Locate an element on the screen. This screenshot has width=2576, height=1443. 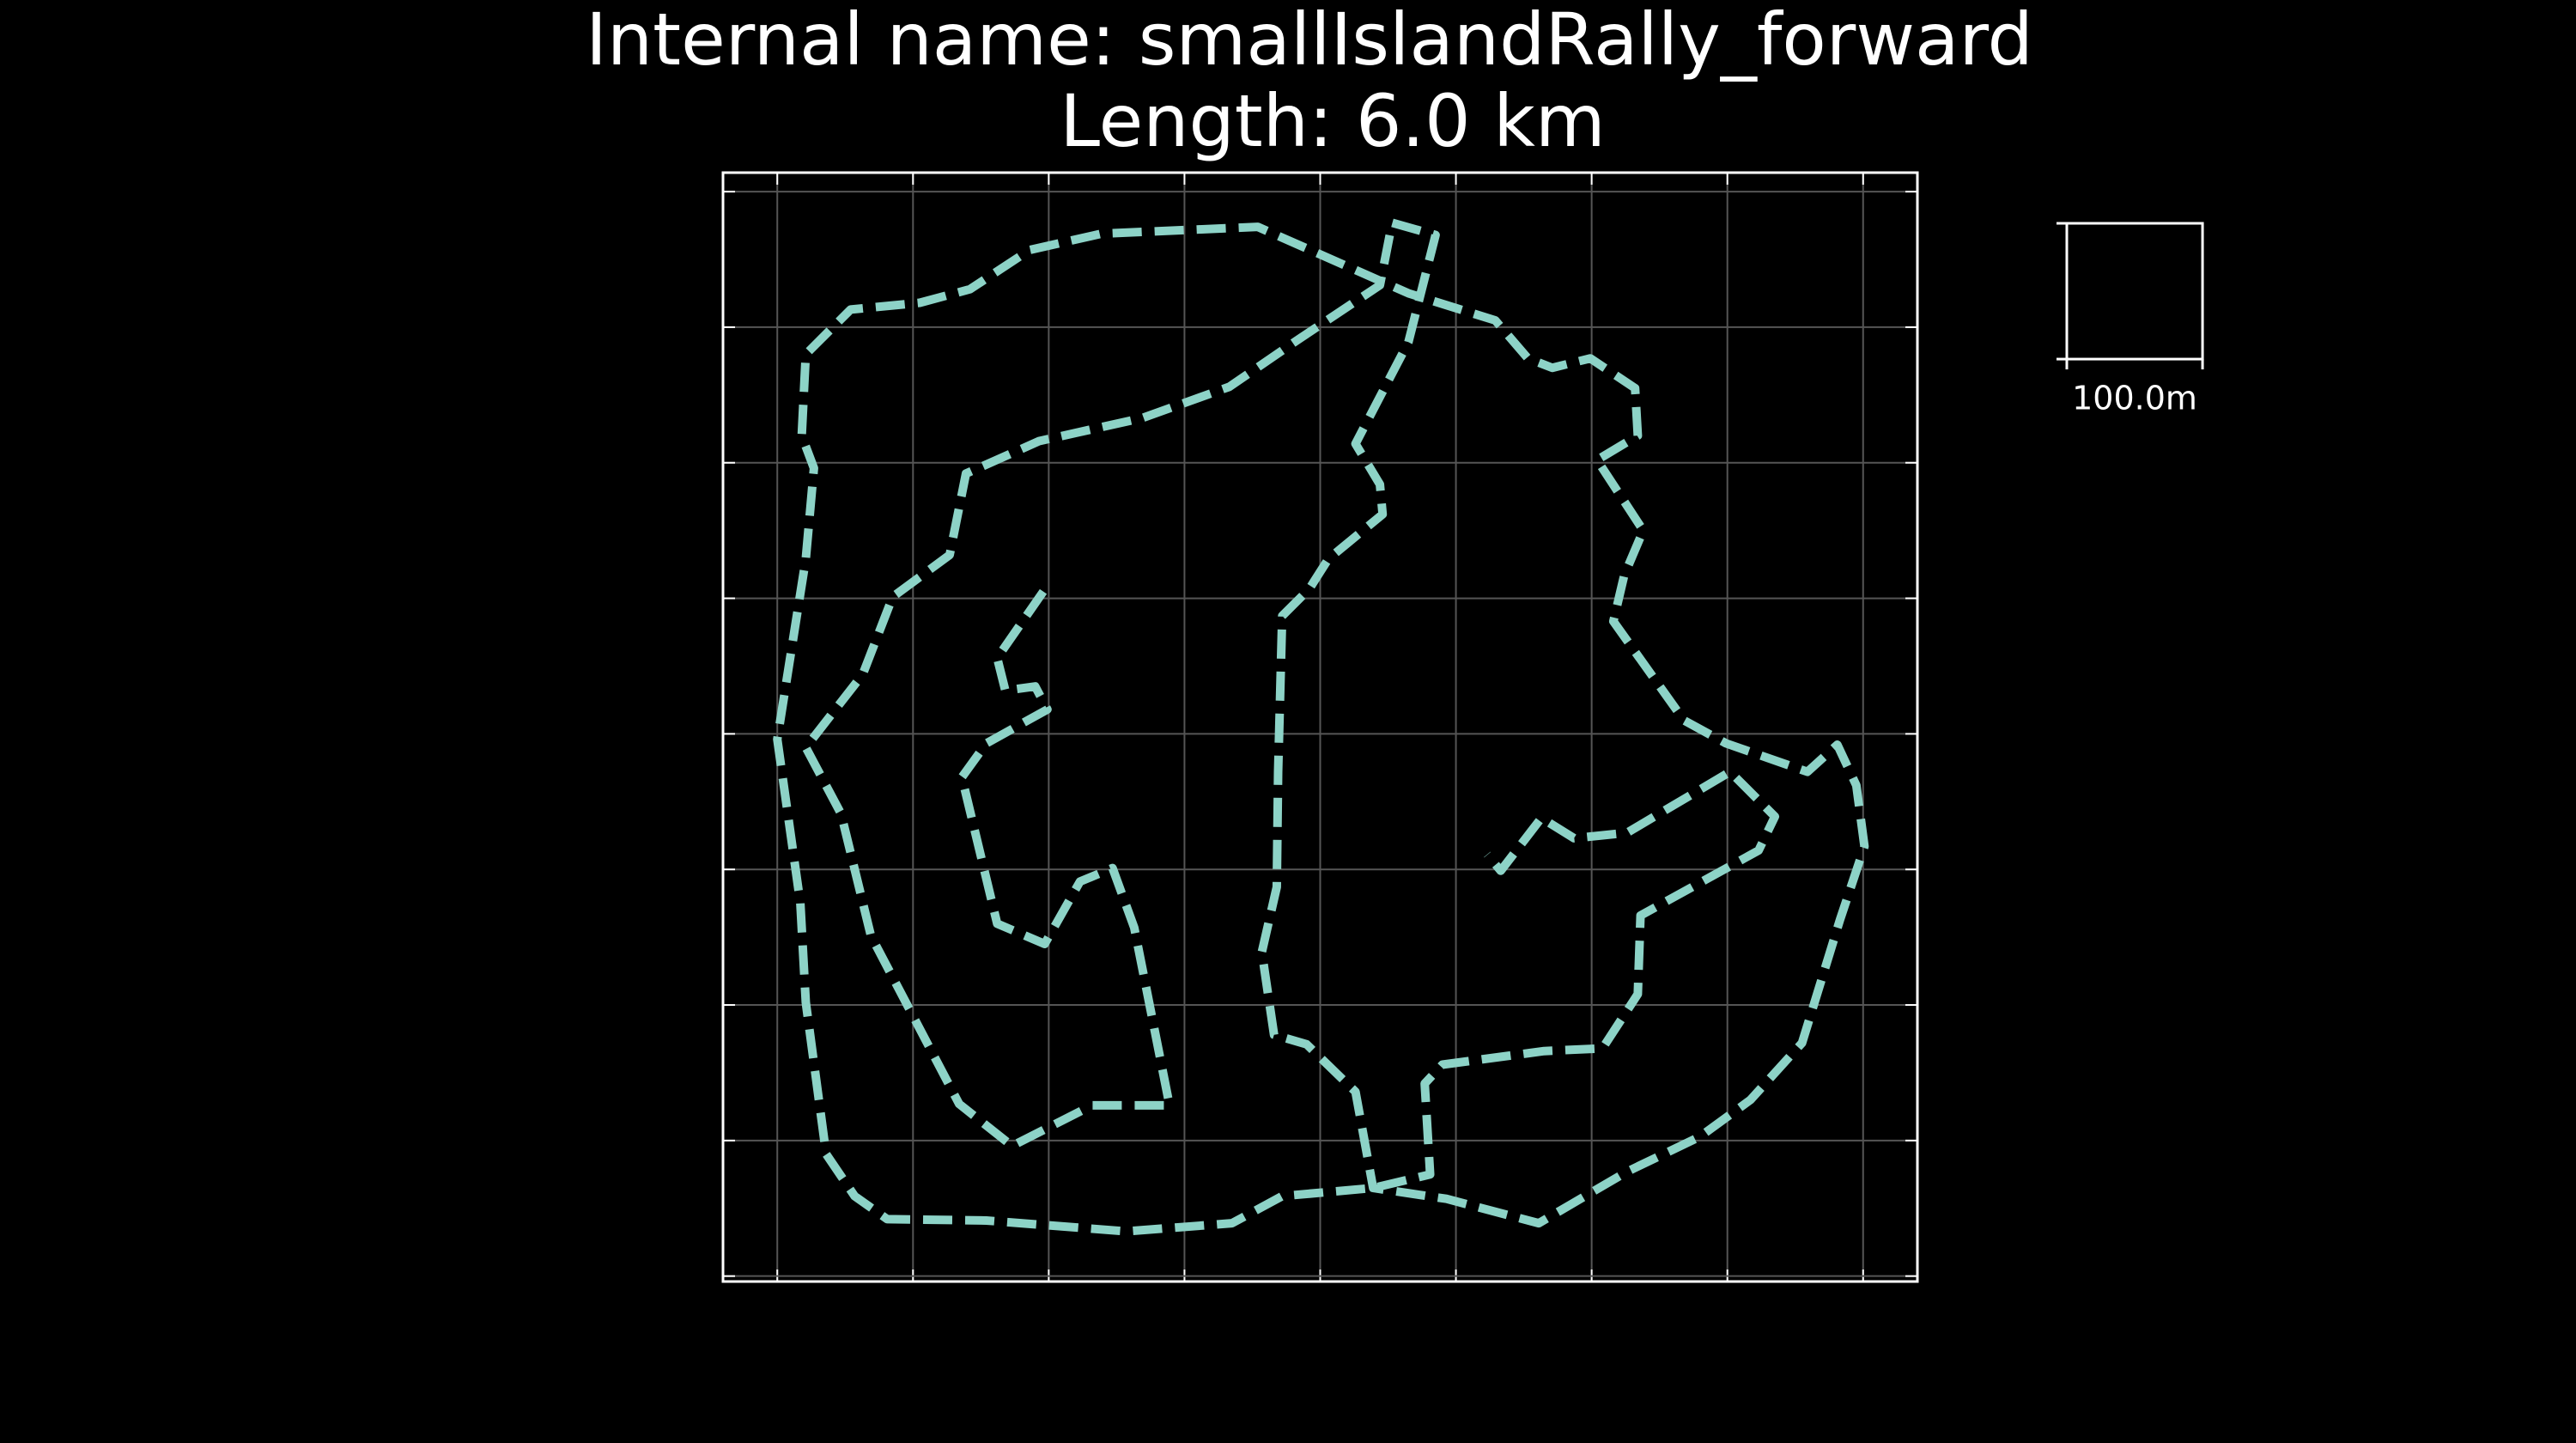
chart-subtitle: Length: 6.0 km is located at coordinates (1333, 121).